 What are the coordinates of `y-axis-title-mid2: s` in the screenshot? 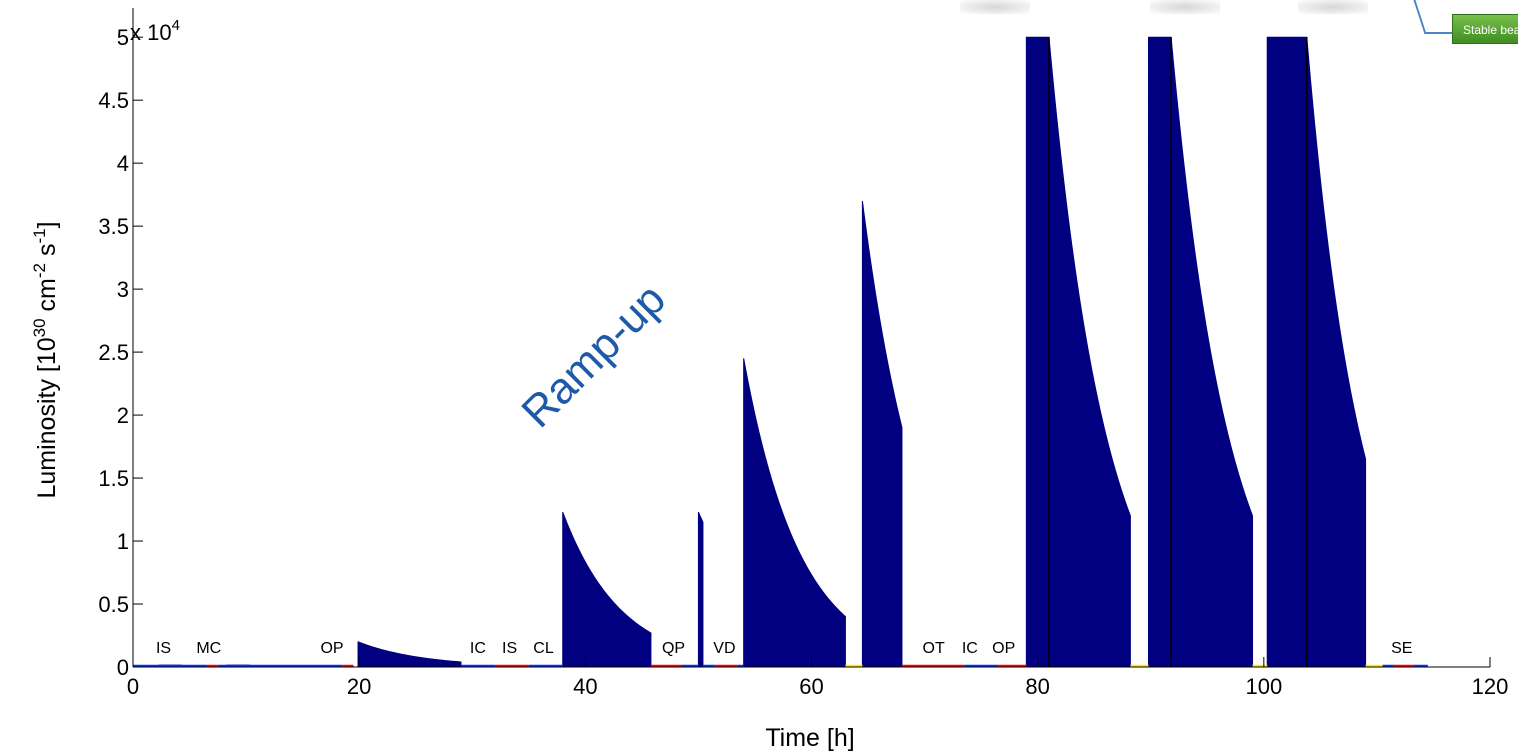 It's located at (47, 253).